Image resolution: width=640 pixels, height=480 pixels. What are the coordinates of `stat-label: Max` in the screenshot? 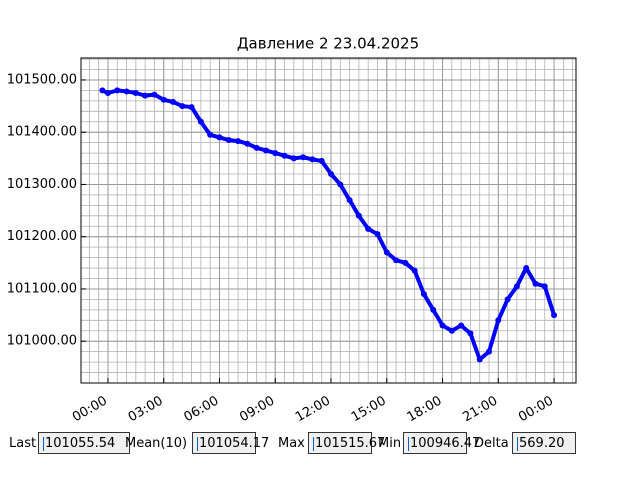 It's located at (291, 443).